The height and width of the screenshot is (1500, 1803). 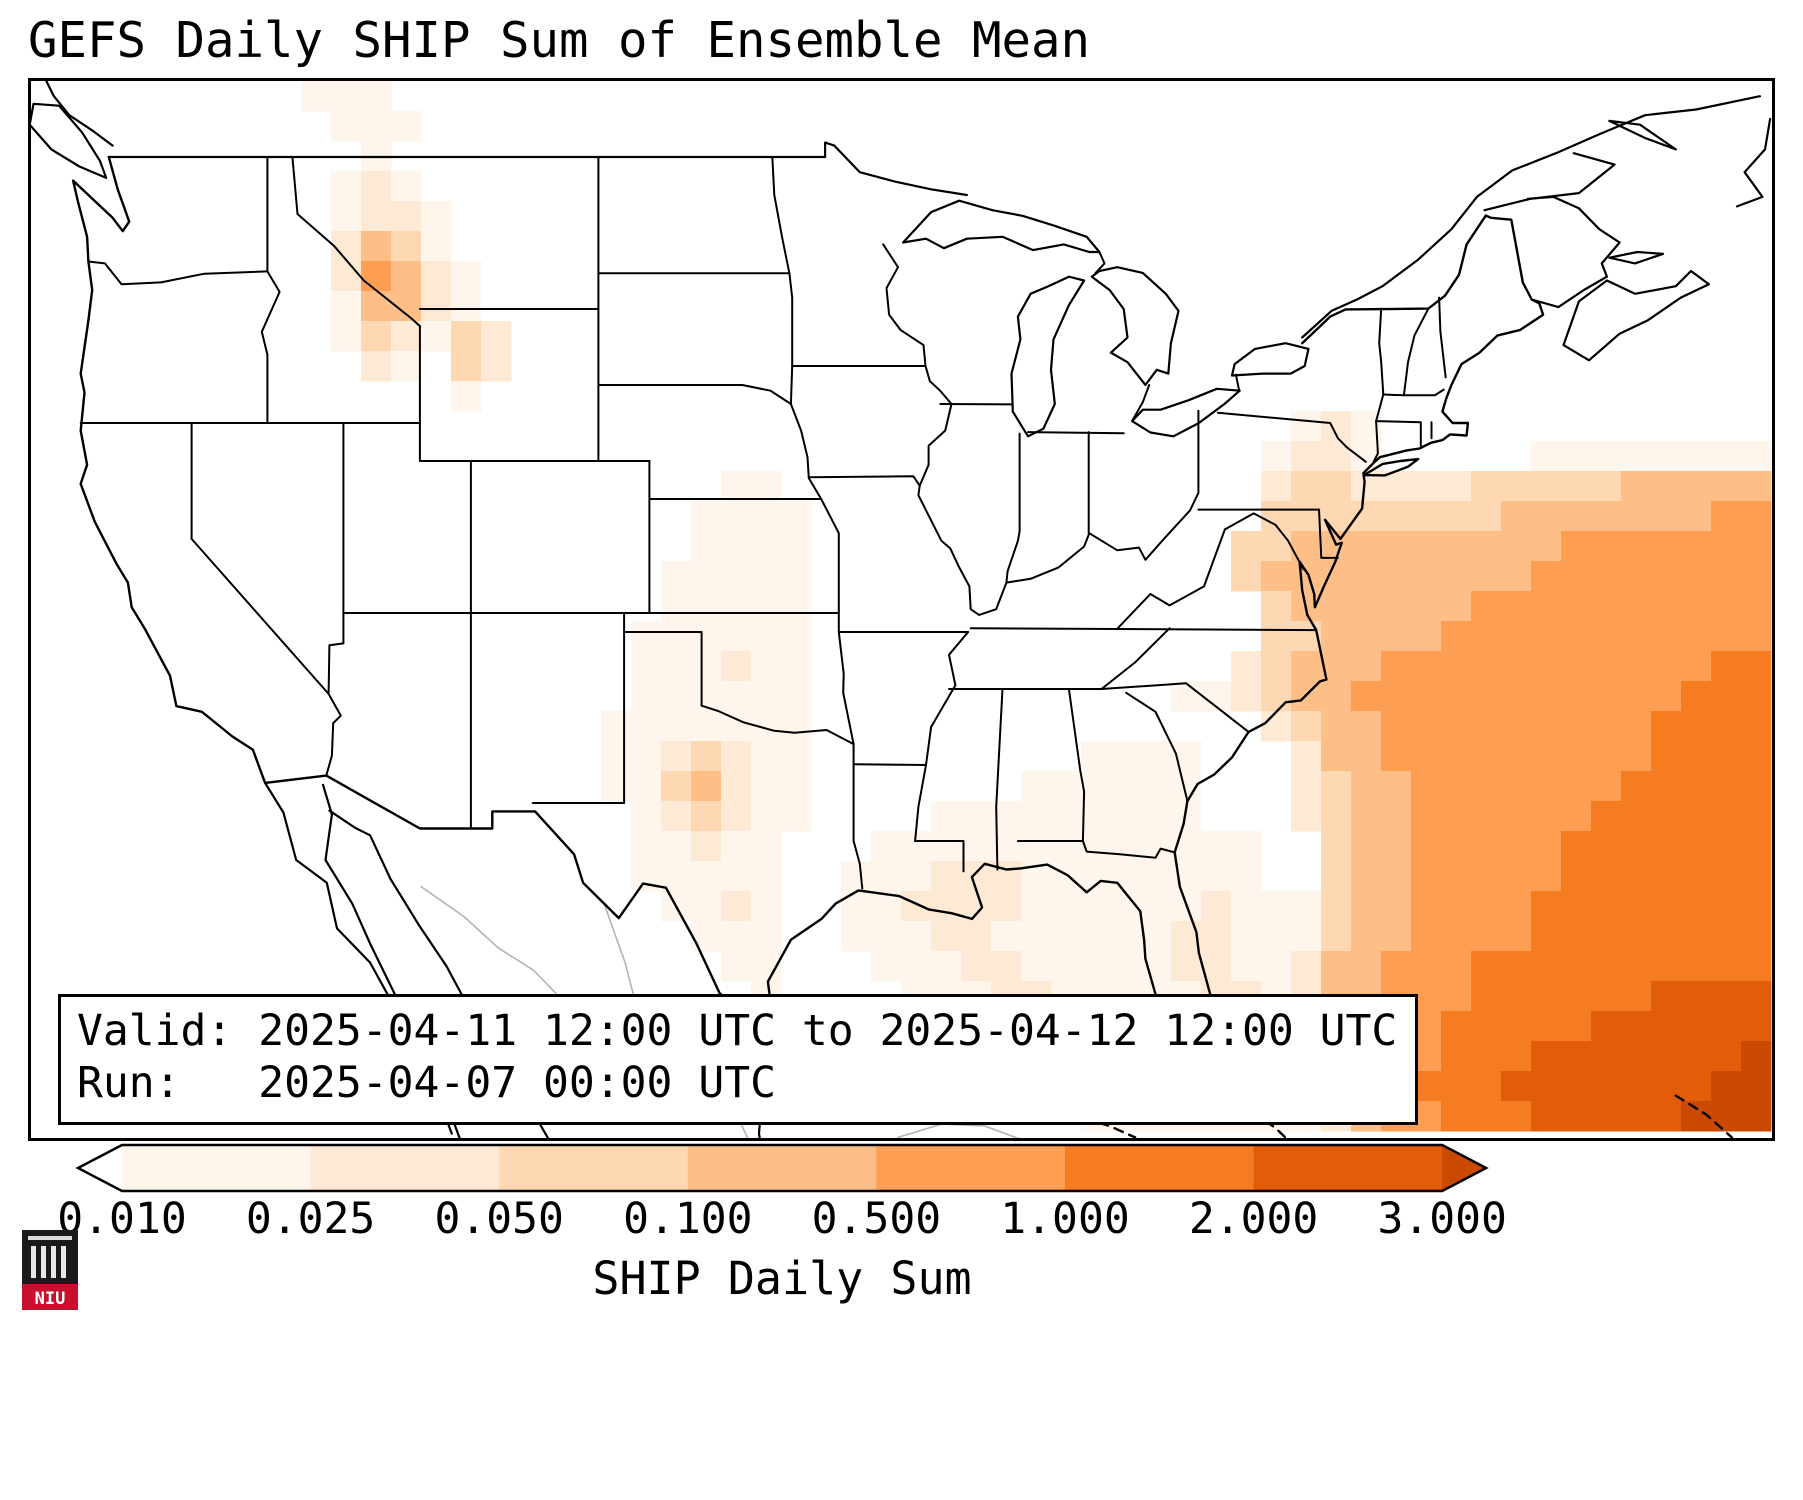 I want to click on colorbar-under-arrow, so click(x=100, y=1168).